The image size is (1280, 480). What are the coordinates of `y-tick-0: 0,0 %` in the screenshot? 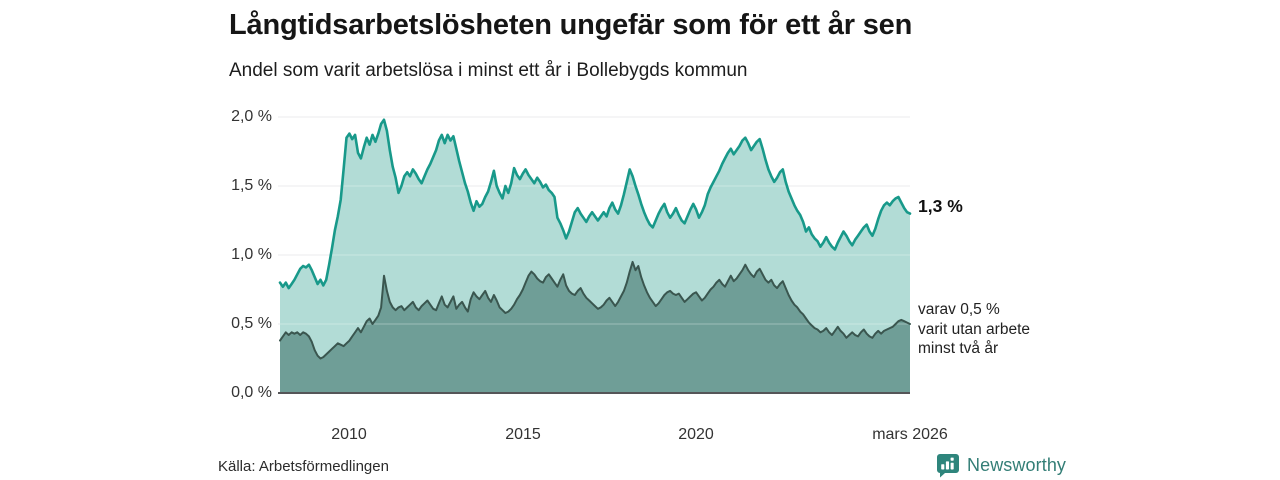 It's located at (251, 392).